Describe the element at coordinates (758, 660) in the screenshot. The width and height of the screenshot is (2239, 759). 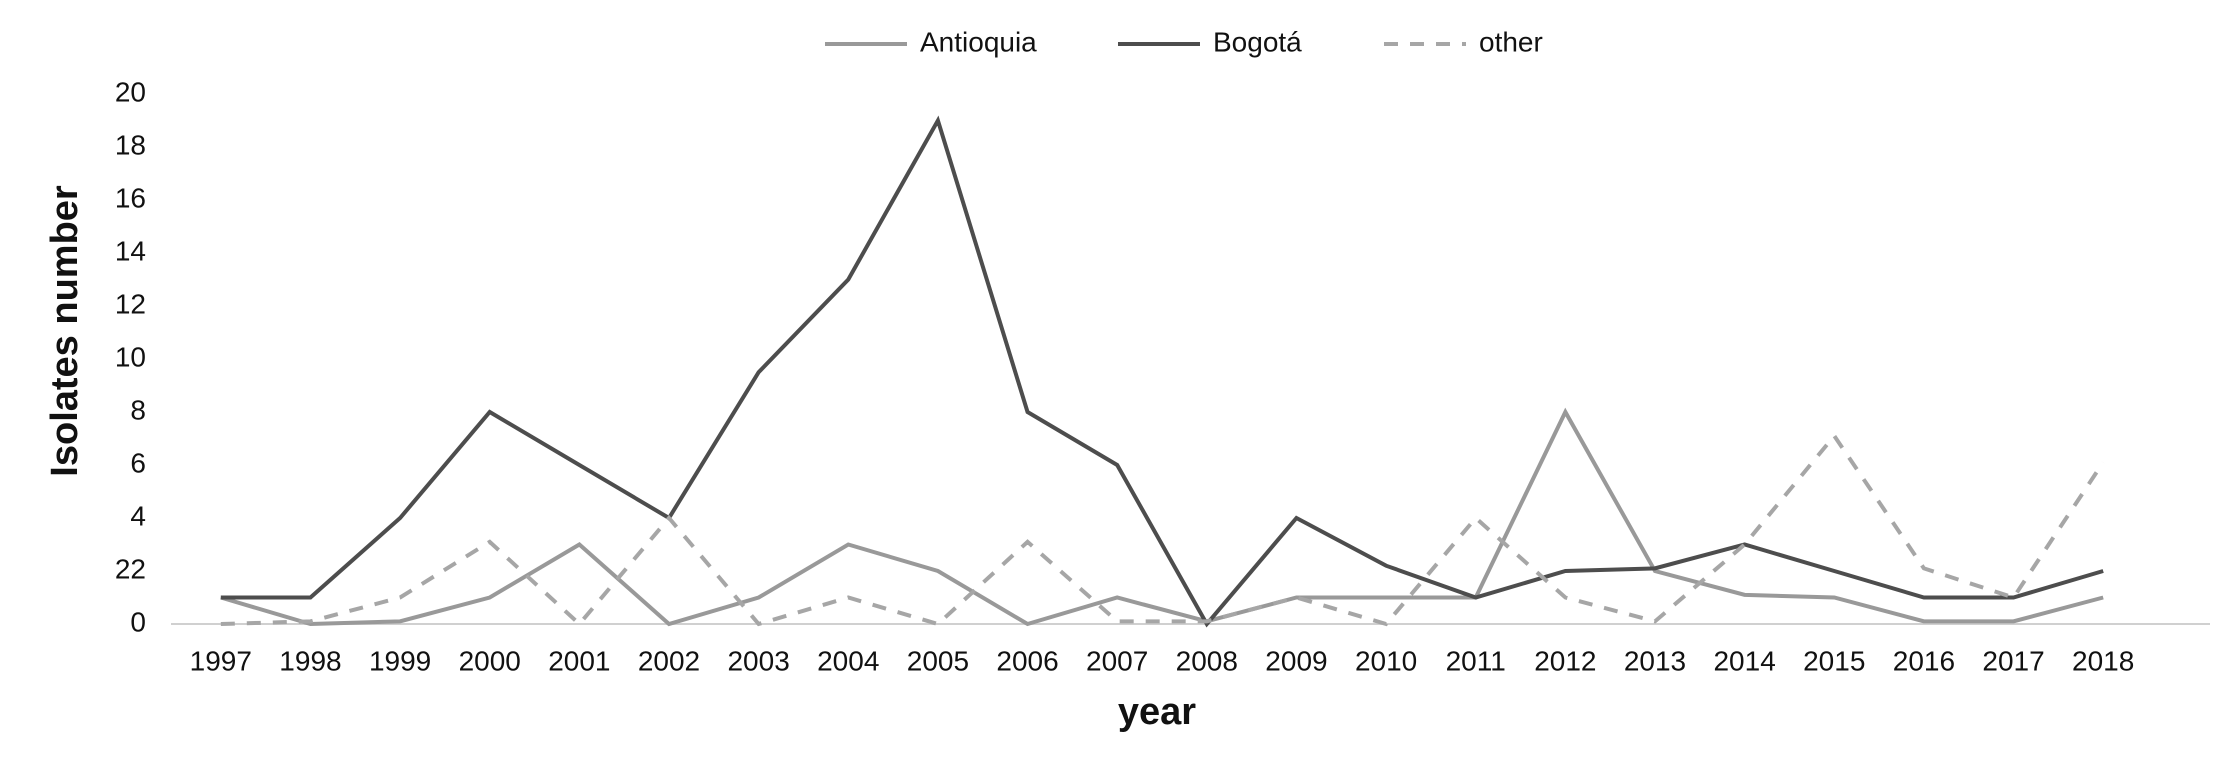
I see `x-tick-label: 2003` at that location.